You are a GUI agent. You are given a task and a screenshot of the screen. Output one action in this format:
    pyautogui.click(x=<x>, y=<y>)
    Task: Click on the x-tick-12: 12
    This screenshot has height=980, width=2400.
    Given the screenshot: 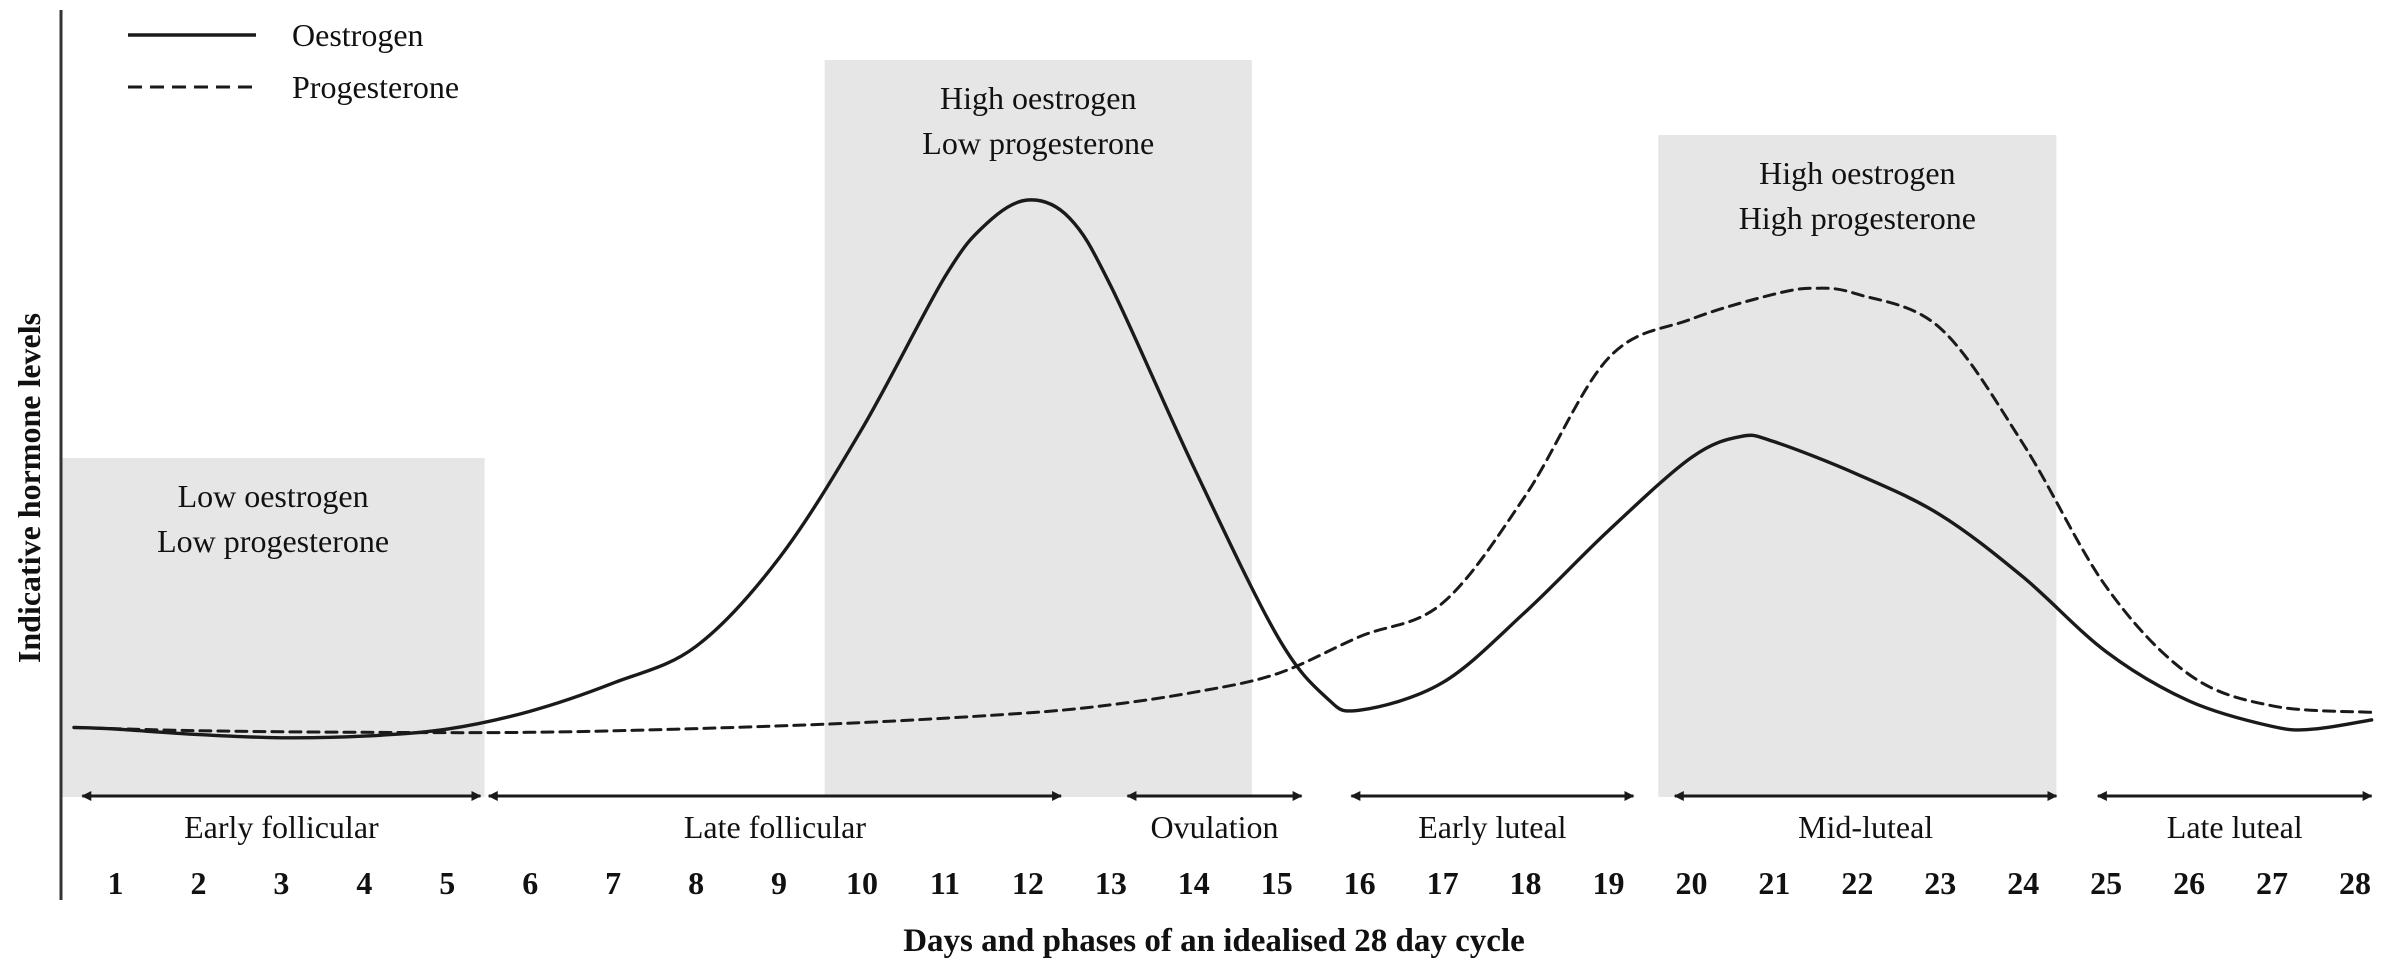 What is the action you would take?
    pyautogui.click(x=1028, y=883)
    